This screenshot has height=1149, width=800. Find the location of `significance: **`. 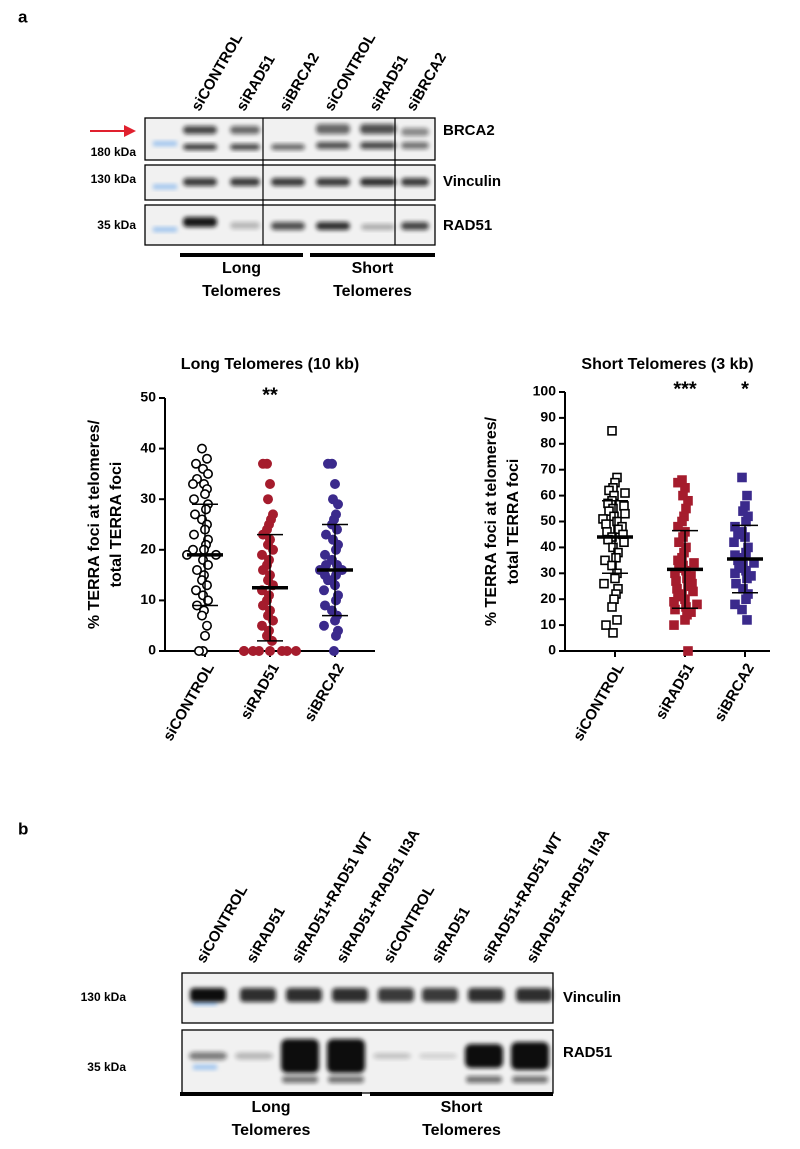

significance: ** is located at coordinates (270, 395).